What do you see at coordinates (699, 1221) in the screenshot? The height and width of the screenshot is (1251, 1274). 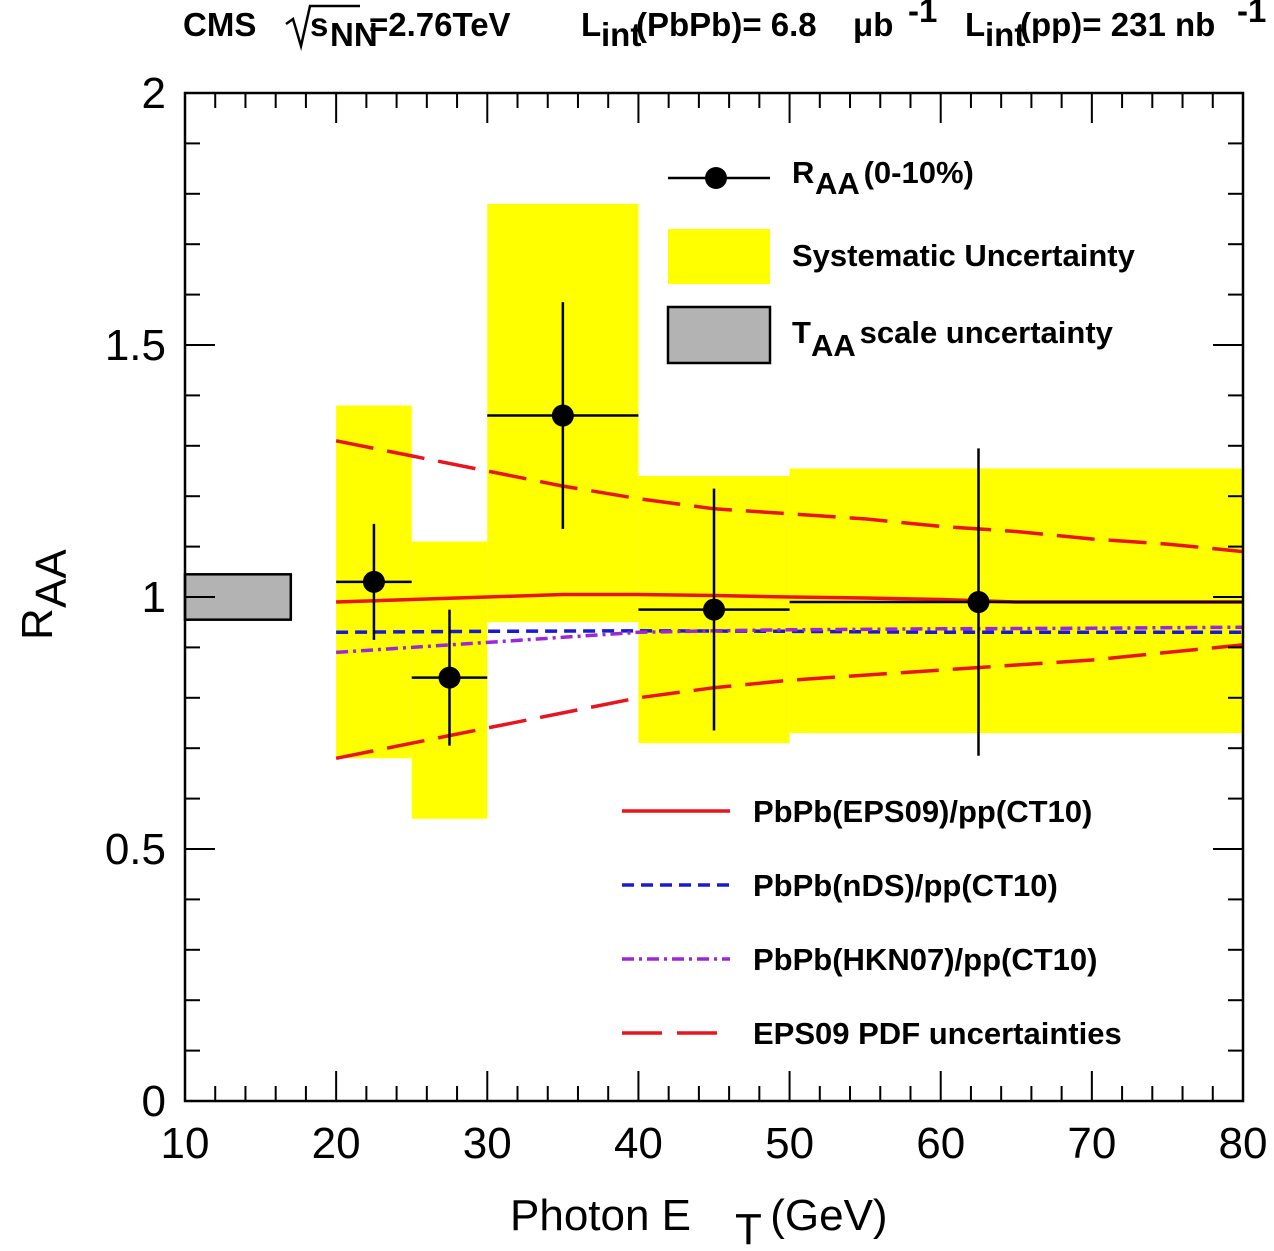 I see `x-axis-title: Photon E T (GeV)` at bounding box center [699, 1221].